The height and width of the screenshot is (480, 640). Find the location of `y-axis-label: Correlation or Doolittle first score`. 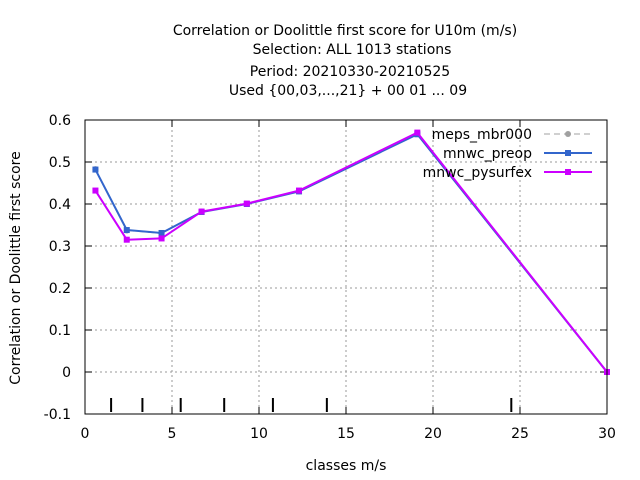

y-axis-label: Correlation or Doolittle first score is located at coordinates (16, 267).